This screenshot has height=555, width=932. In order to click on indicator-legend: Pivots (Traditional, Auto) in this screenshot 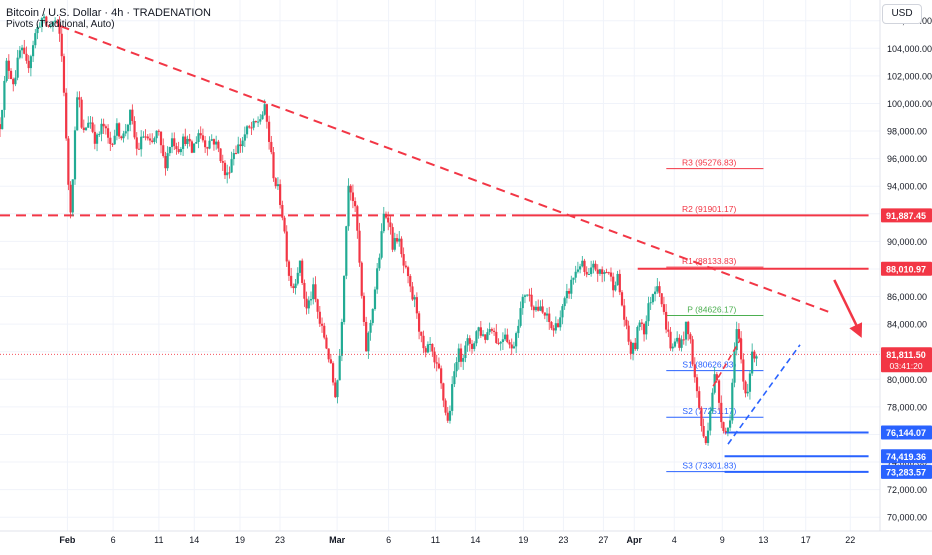, I will do `click(60, 24)`.